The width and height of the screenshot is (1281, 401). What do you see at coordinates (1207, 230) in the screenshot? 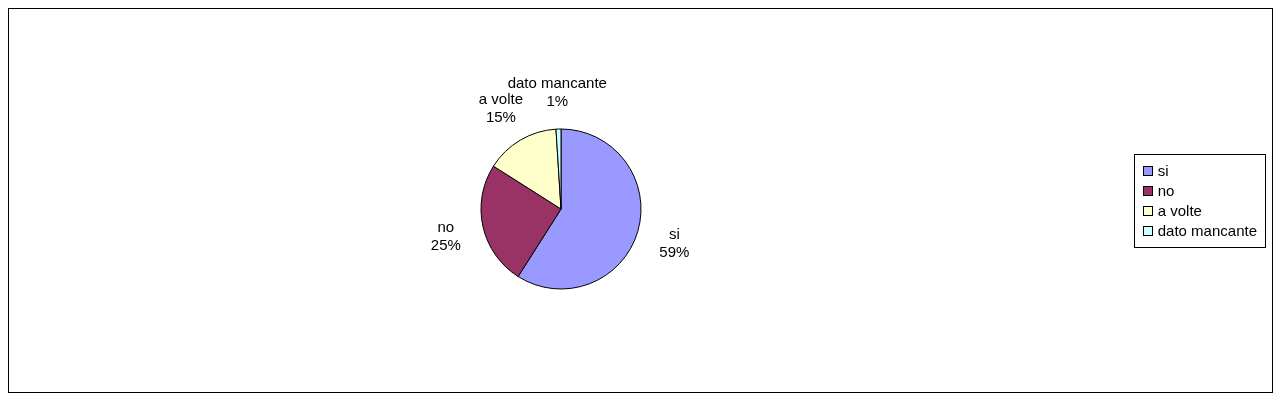
I see `legend-label: dato mancante` at bounding box center [1207, 230].